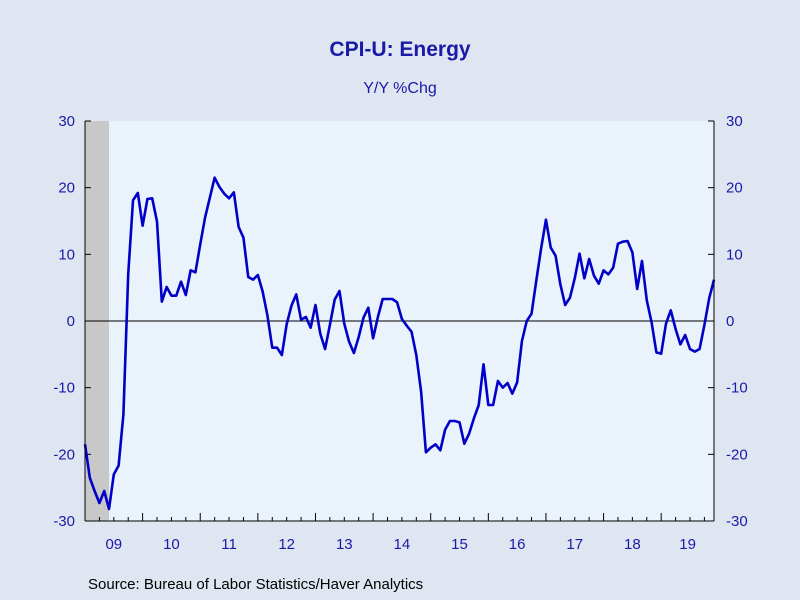 Image resolution: width=800 pixels, height=600 pixels. What do you see at coordinates (402, 544) in the screenshot?
I see `x-tick-label: 14` at bounding box center [402, 544].